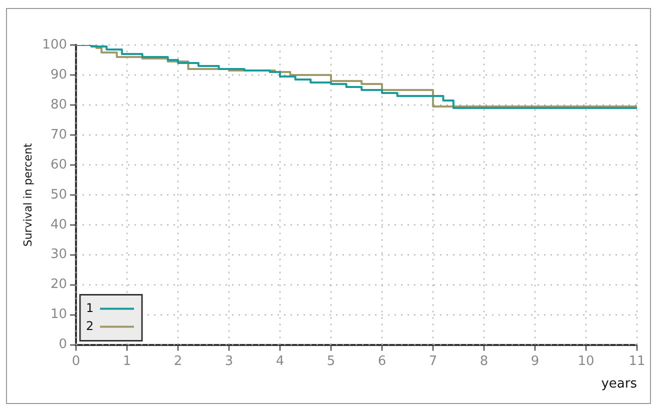 The height and width of the screenshot is (408, 657). Describe the element at coordinates (280, 361) in the screenshot. I see `x-tick-label: 4` at that location.